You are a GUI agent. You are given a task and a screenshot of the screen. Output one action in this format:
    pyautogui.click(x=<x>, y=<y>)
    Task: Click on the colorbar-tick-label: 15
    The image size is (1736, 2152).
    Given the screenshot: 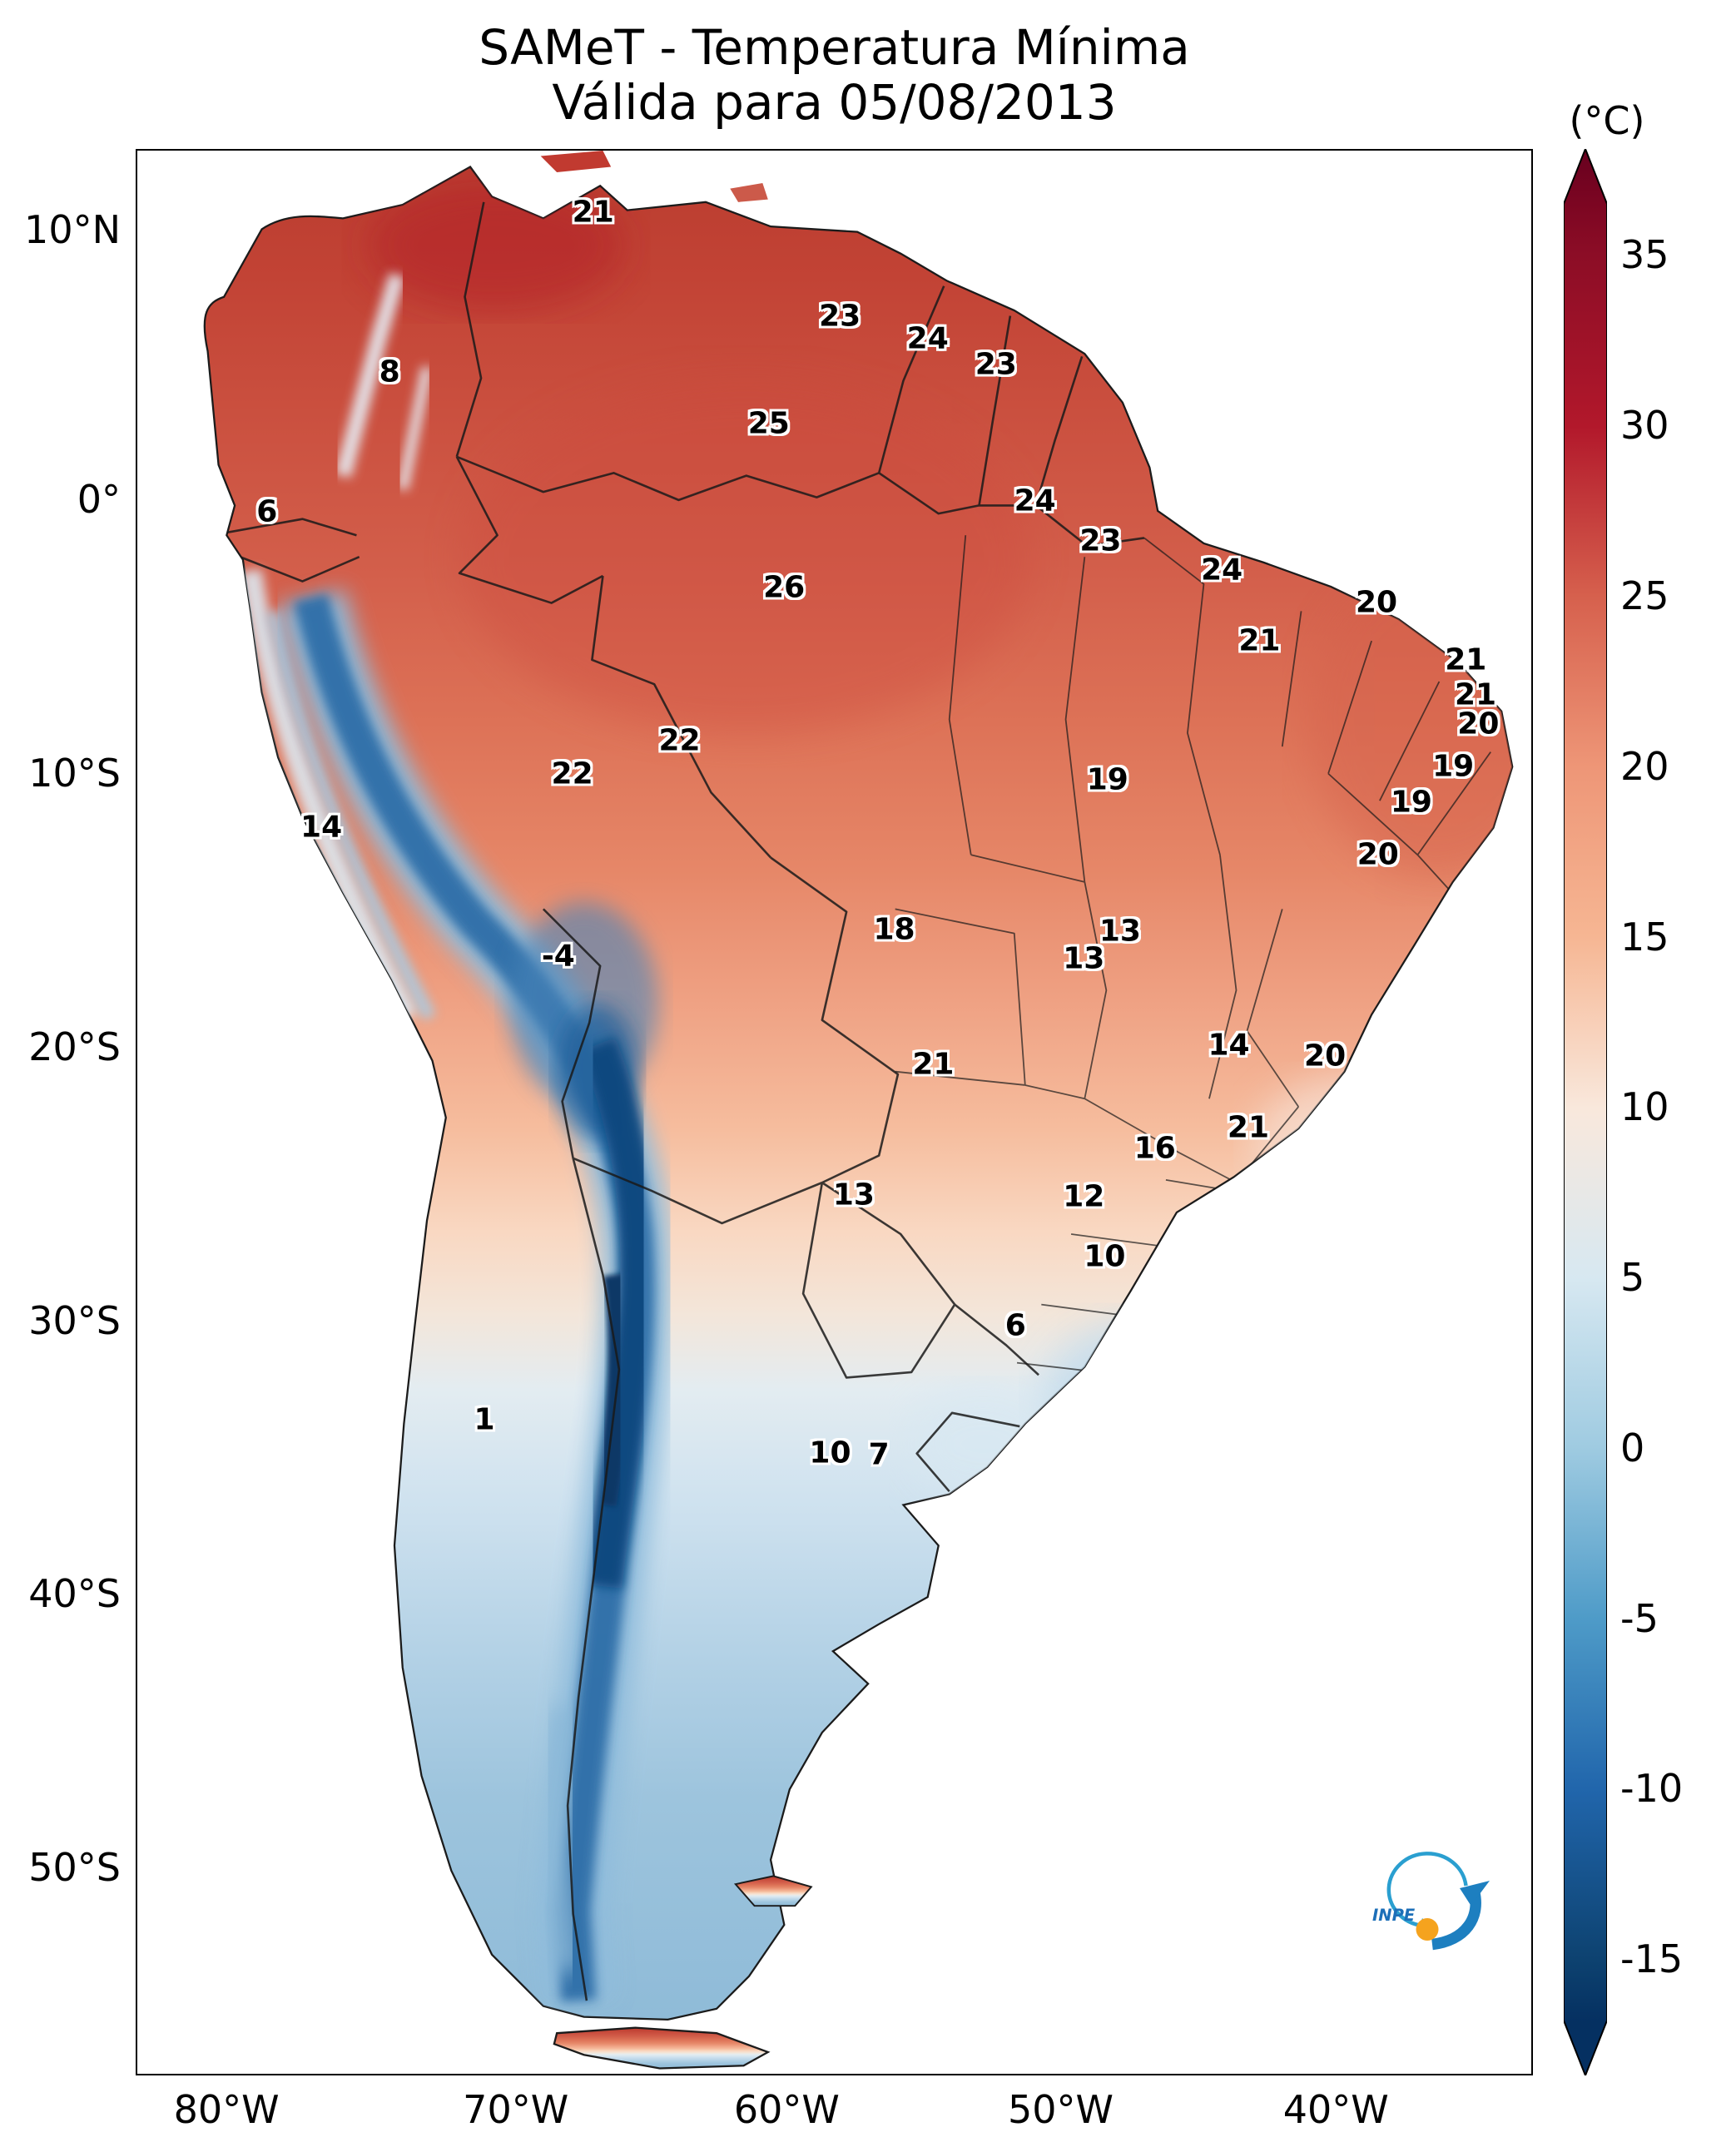 What is the action you would take?
    pyautogui.click(x=1644, y=936)
    